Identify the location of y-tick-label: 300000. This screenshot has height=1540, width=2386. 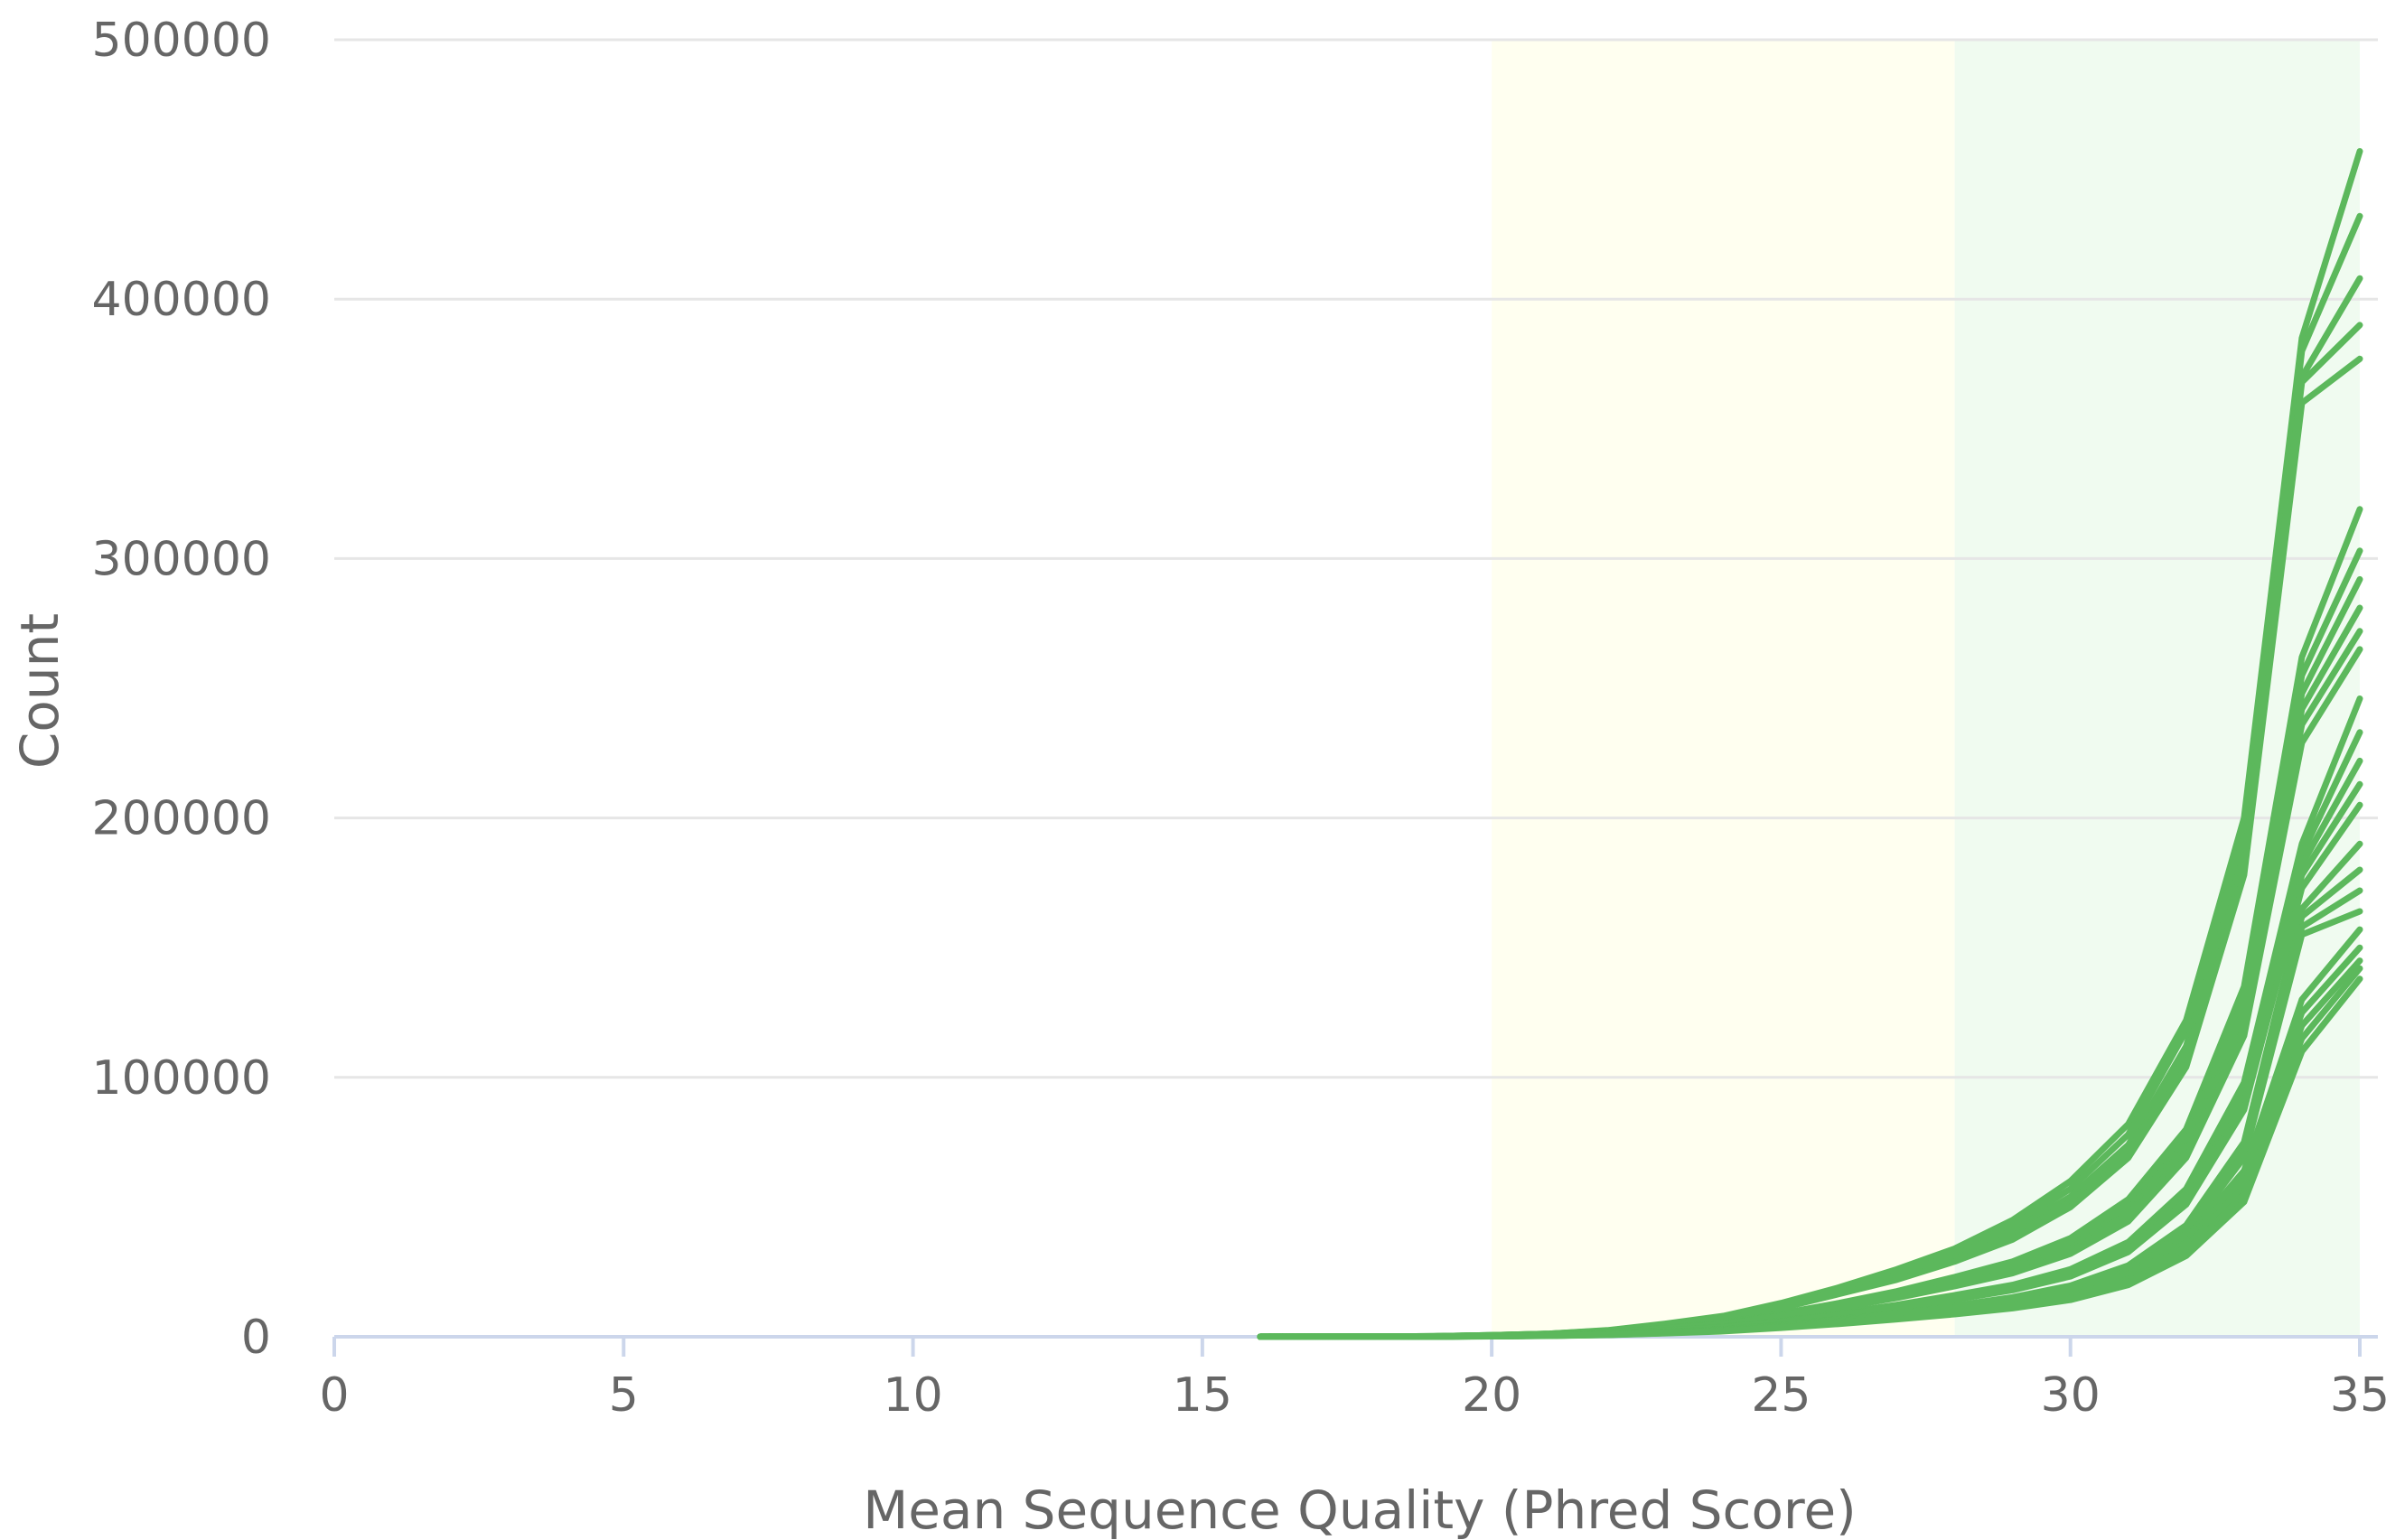
(181, 559).